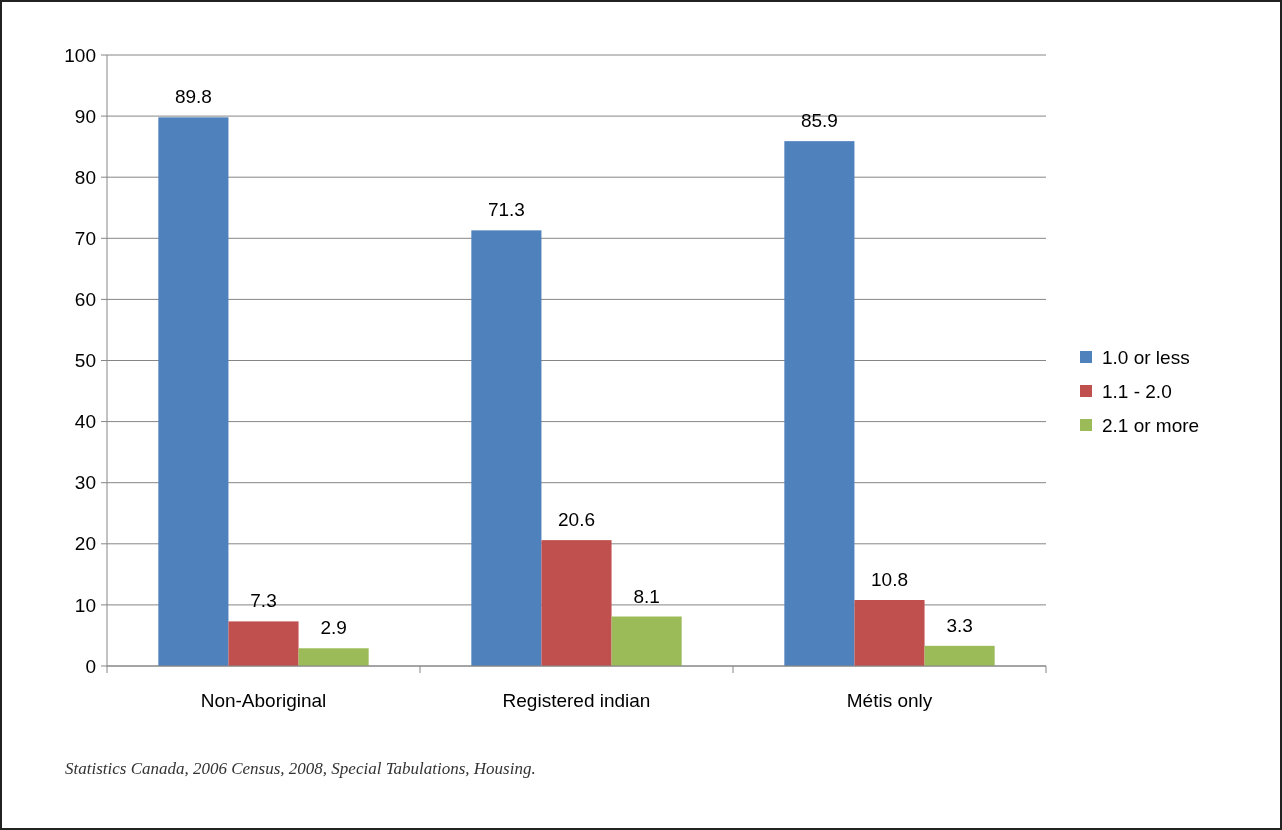 This screenshot has height=830, width=1282. I want to click on text: Statistics Canada, 2006 Census, 2008, Special Tabulations, Housing., so click(300, 768).